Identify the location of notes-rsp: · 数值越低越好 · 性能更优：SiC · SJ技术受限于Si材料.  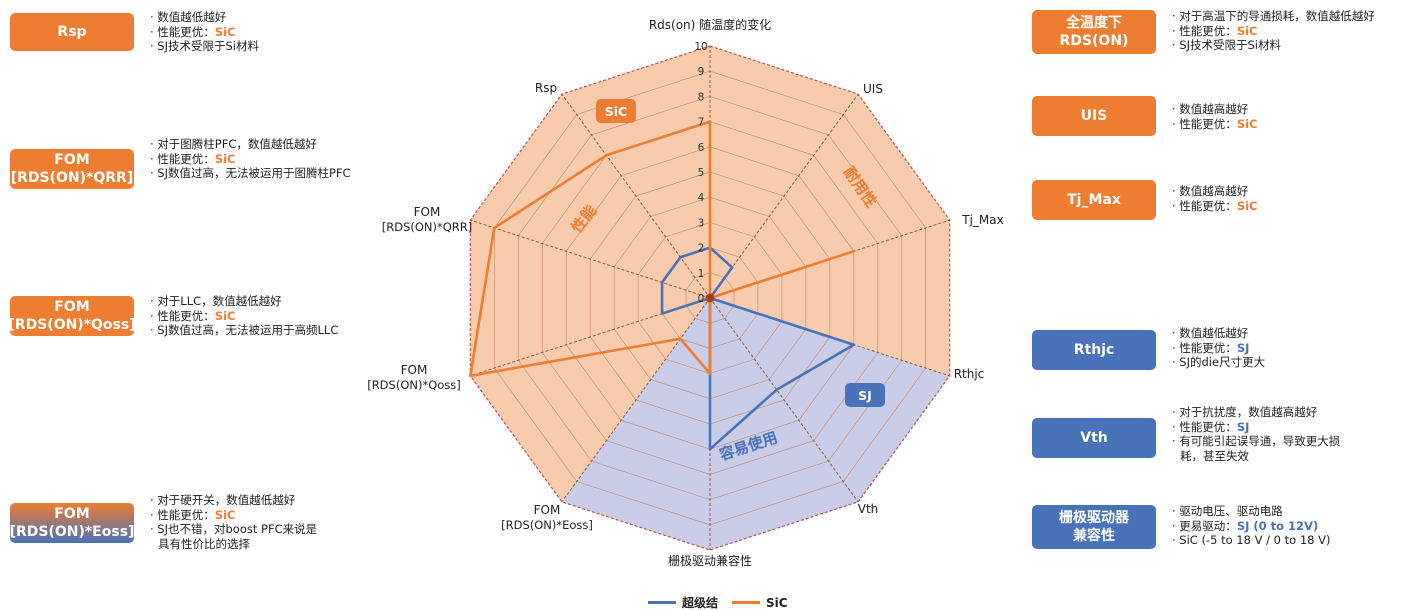
(204, 32).